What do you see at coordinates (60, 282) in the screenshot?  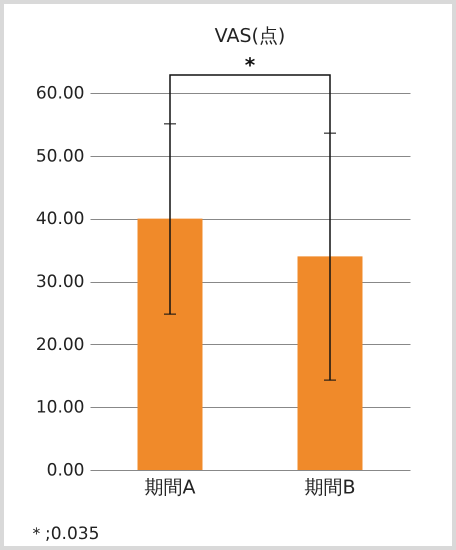 I see `y-tick-label: 30.00` at bounding box center [60, 282].